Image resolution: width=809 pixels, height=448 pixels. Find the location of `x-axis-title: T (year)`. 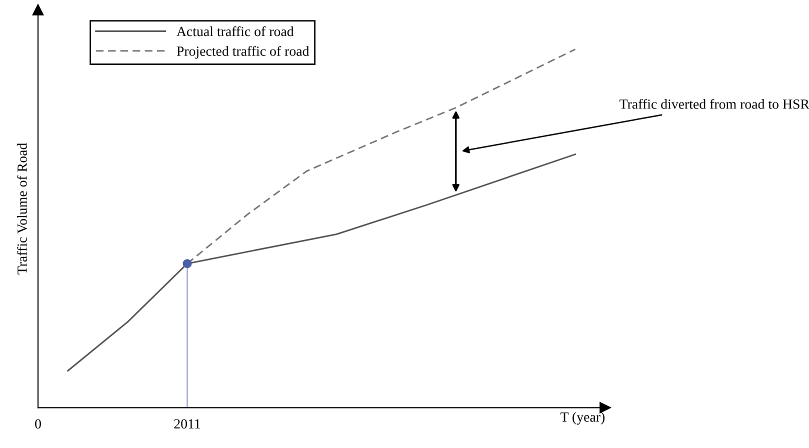

x-axis-title: T (year) is located at coordinates (582, 418).